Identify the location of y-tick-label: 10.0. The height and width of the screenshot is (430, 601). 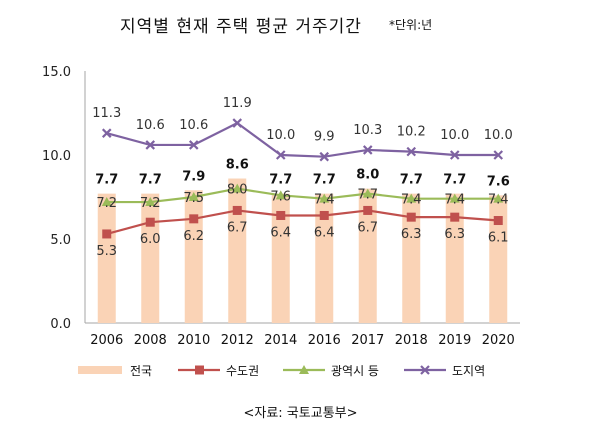
(56, 156).